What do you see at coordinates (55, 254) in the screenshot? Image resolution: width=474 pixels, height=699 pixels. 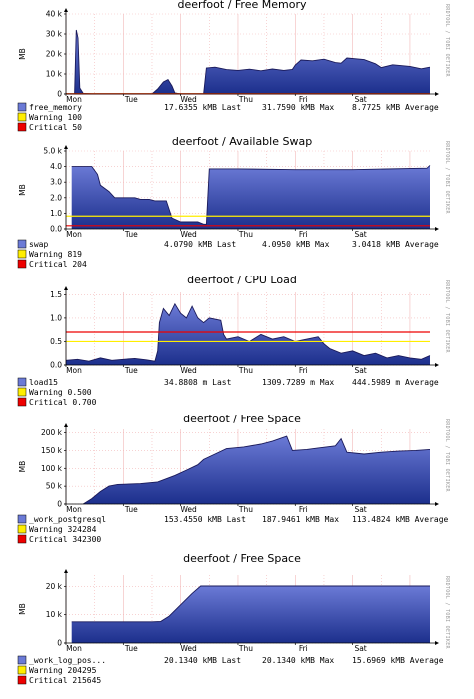 I see `legend-warning: Warning 819` at bounding box center [55, 254].